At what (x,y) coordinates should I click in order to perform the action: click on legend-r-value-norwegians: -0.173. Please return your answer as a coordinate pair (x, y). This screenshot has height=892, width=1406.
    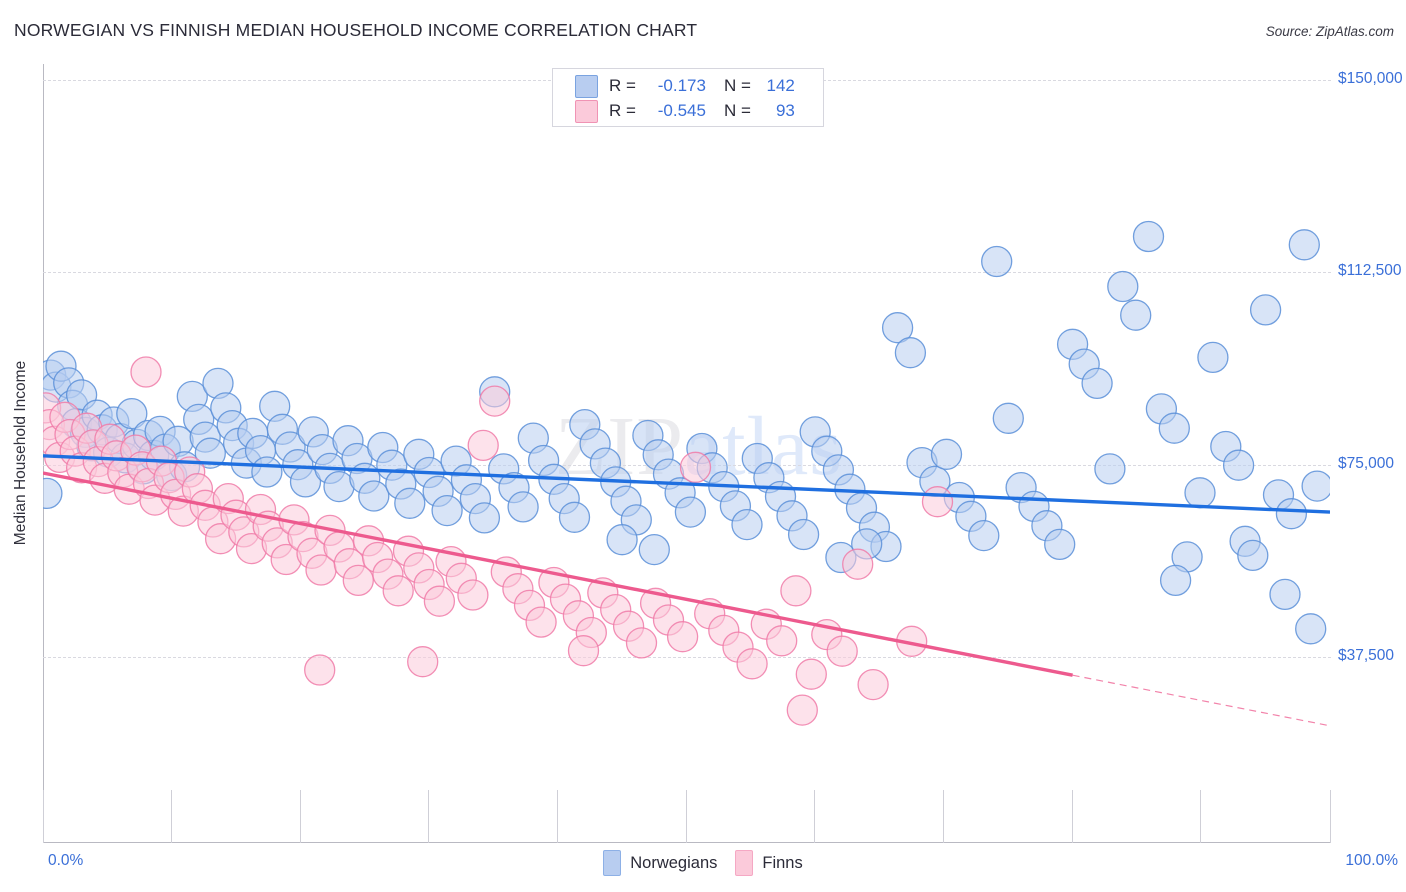
    Looking at the image, I should click on (681, 85).